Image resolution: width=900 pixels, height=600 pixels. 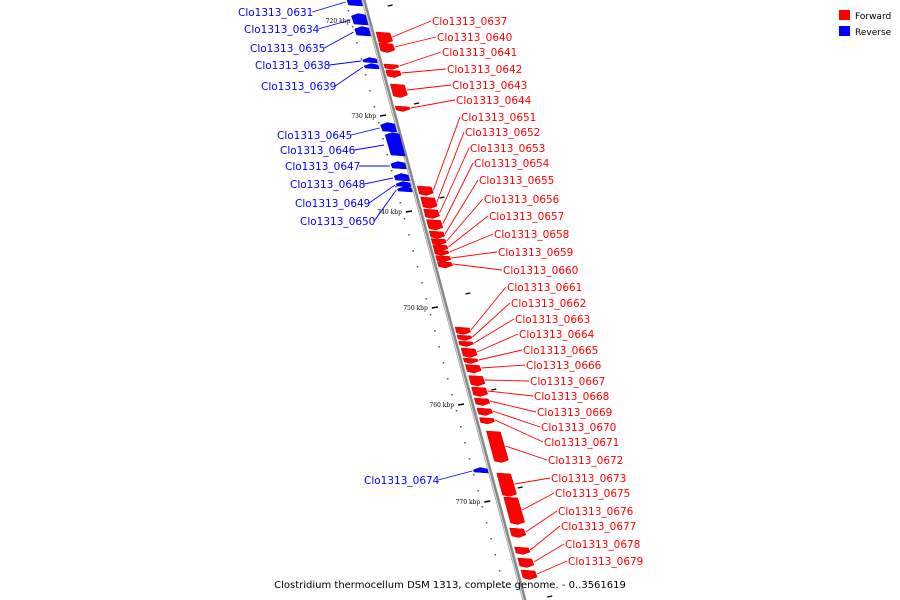 What do you see at coordinates (592, 494) in the screenshot?
I see `gene-label-clo1313_0675: Clo1313_0675` at bounding box center [592, 494].